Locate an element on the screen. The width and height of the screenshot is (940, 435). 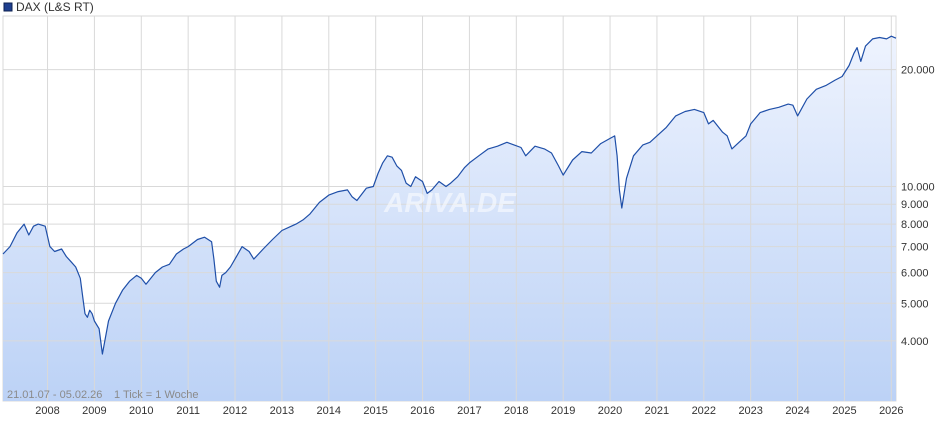
y-tick-label: 10.000 is located at coordinates (918, 187).